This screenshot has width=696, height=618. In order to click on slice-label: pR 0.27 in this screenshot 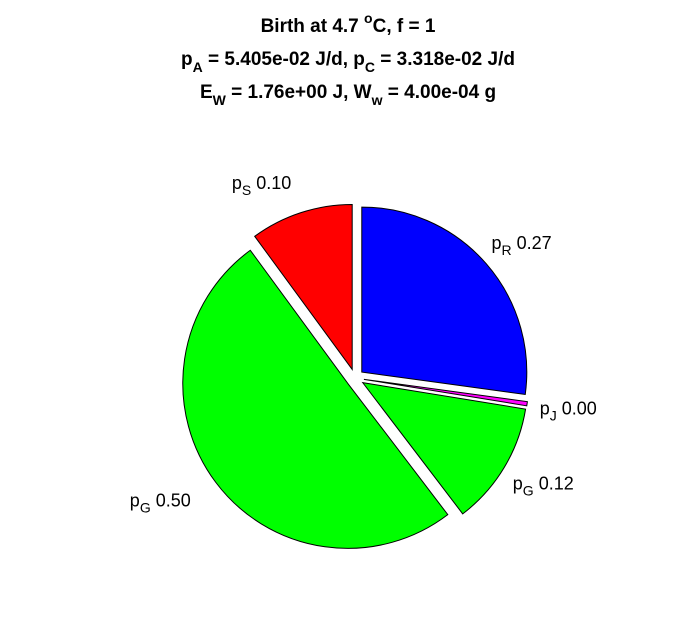, I will do `click(521, 245)`.